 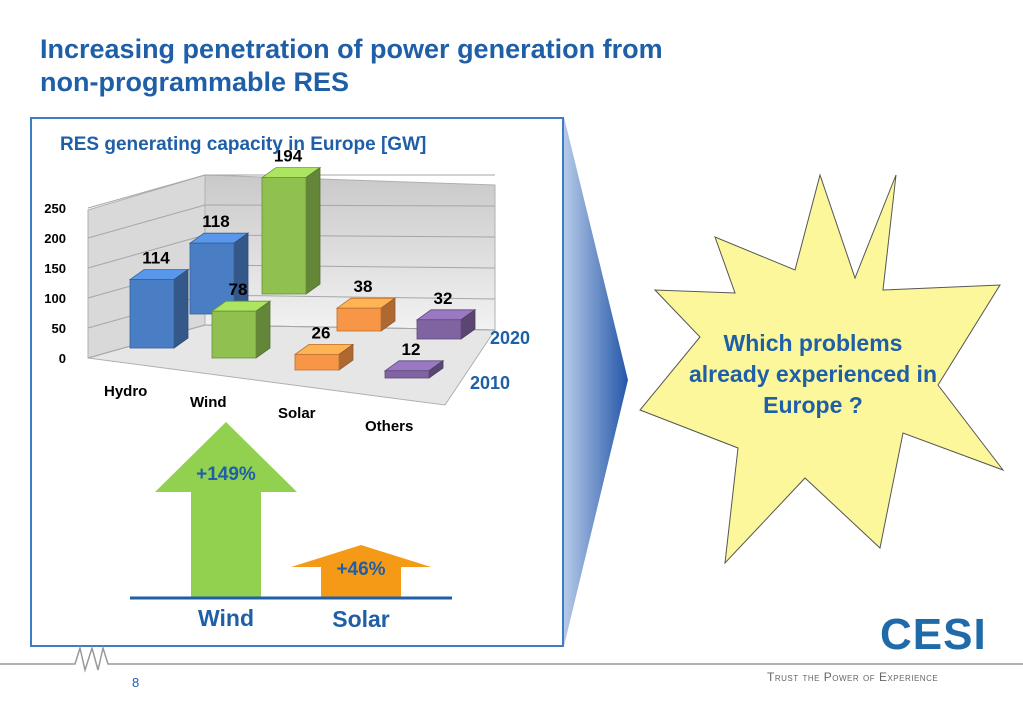 What do you see at coordinates (234, 334) in the screenshot?
I see `bar-2010-wind-front` at bounding box center [234, 334].